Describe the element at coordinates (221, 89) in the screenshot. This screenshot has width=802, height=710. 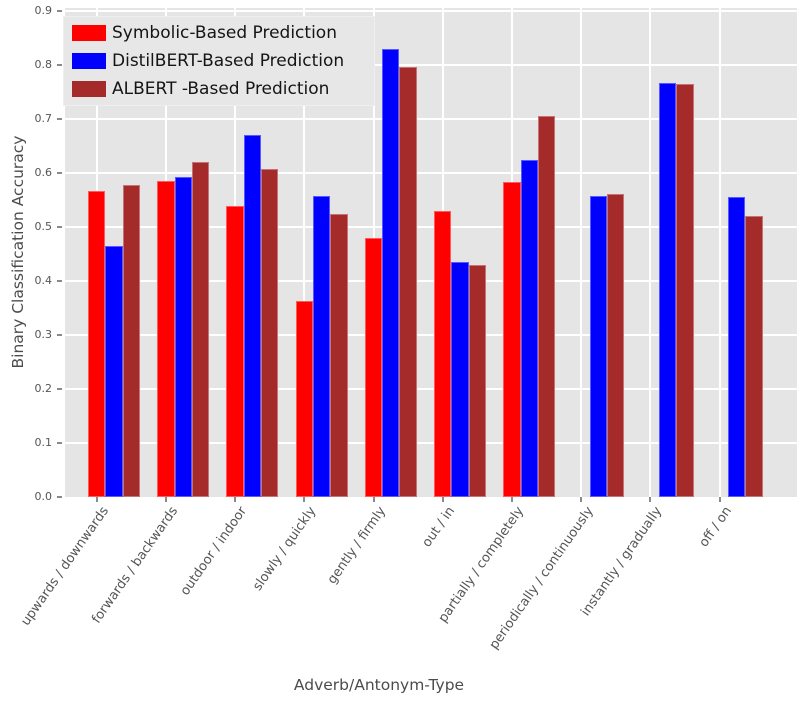
I see `legend-label-albert: ALBERT -Based Prediction` at that location.